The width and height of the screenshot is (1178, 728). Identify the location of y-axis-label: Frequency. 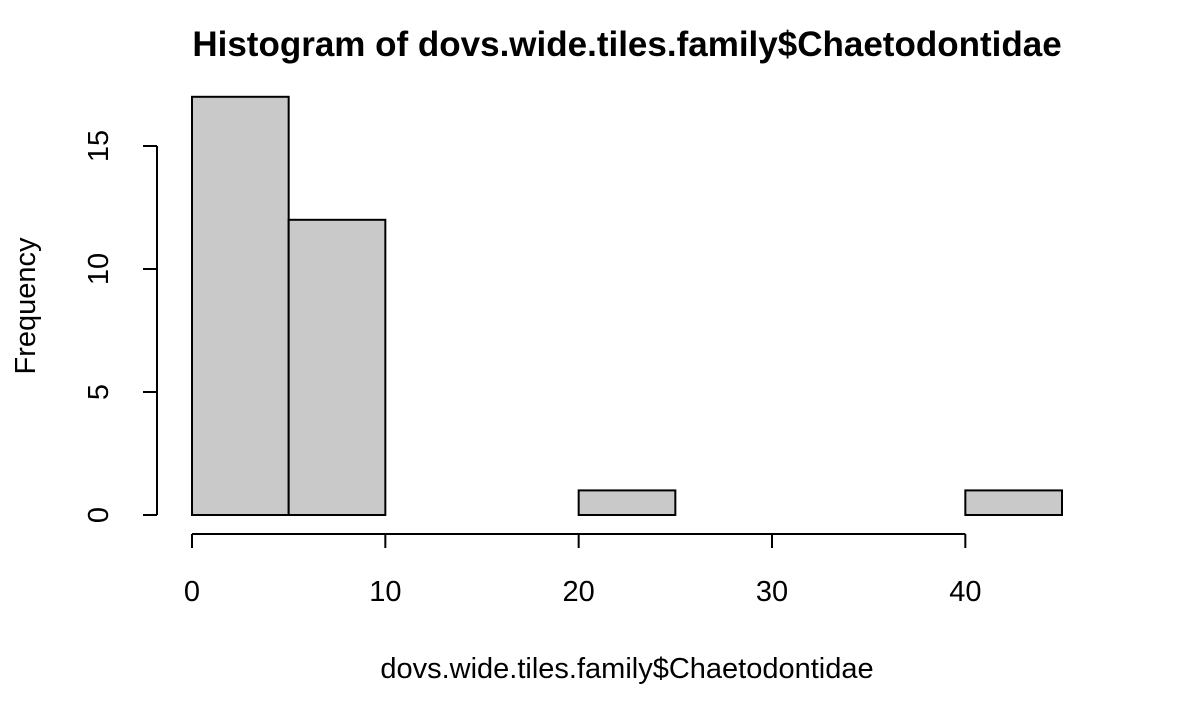
(26, 306).